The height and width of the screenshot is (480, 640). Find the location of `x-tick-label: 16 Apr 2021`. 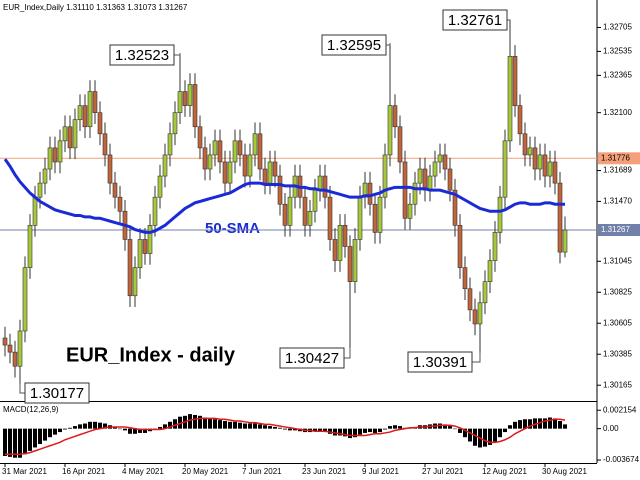

x-tick-label: 16 Apr 2021 is located at coordinates (84, 471).